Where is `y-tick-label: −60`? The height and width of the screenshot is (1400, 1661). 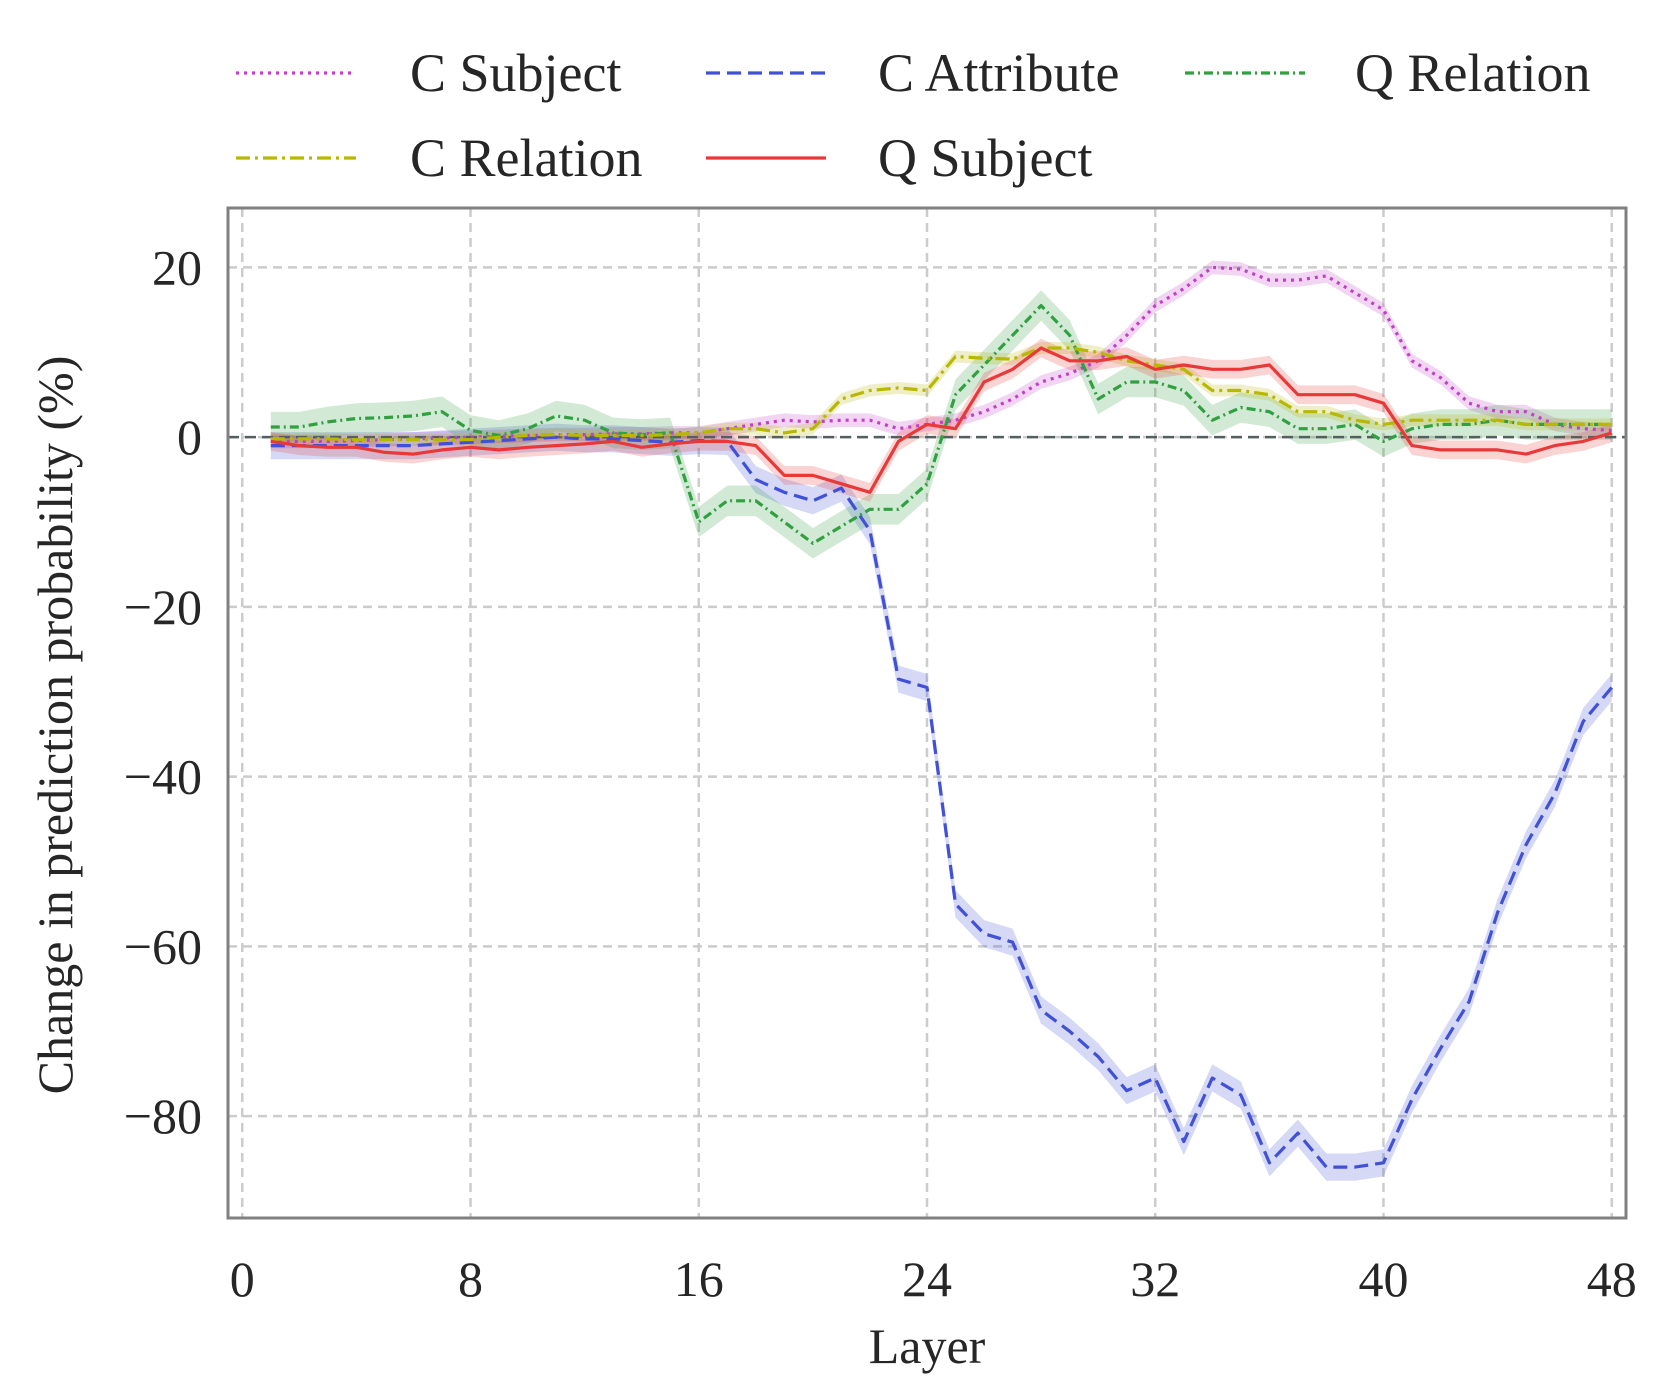
y-tick-label: −60 is located at coordinates (163, 946).